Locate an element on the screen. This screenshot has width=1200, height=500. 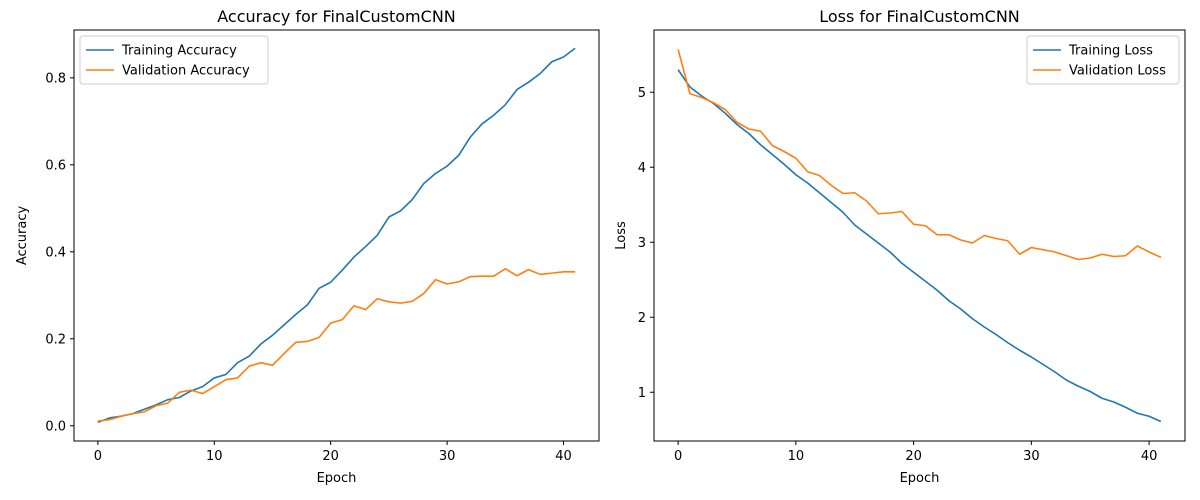
legend: Training Accuracy Validation Accuracy is located at coordinates (174, 60).